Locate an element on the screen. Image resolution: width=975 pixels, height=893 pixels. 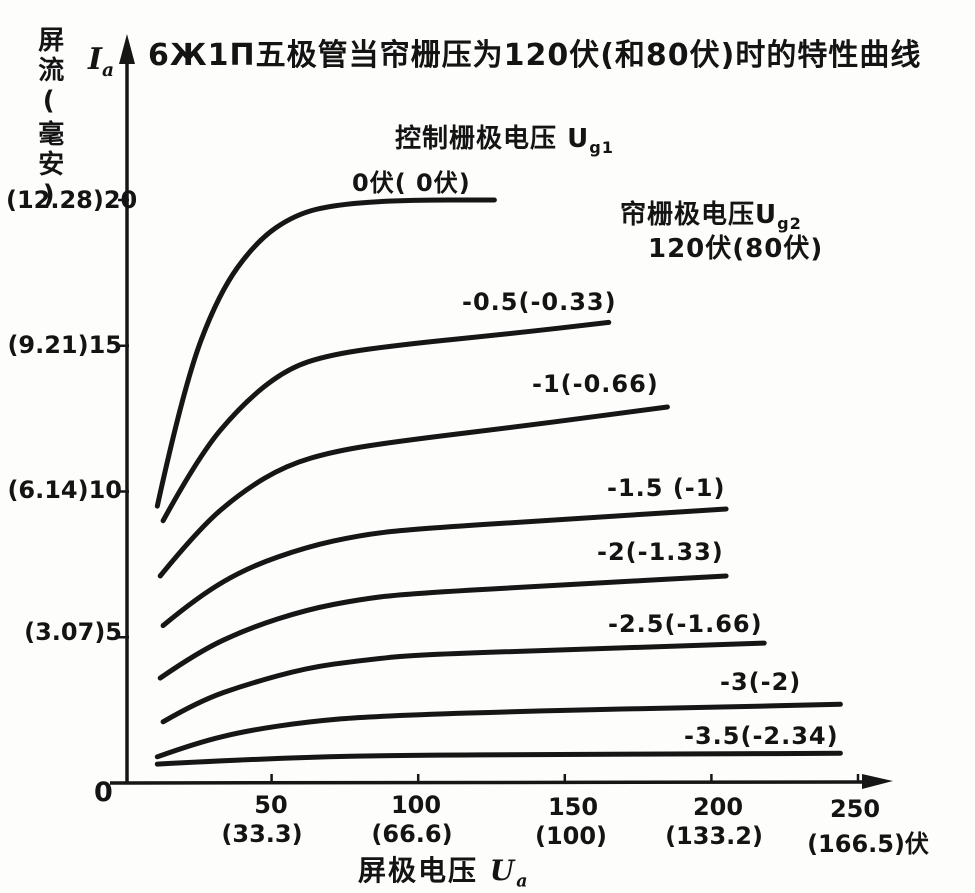
screen-grid-label: 帘栅极电压 is located at coordinates (688, 215).